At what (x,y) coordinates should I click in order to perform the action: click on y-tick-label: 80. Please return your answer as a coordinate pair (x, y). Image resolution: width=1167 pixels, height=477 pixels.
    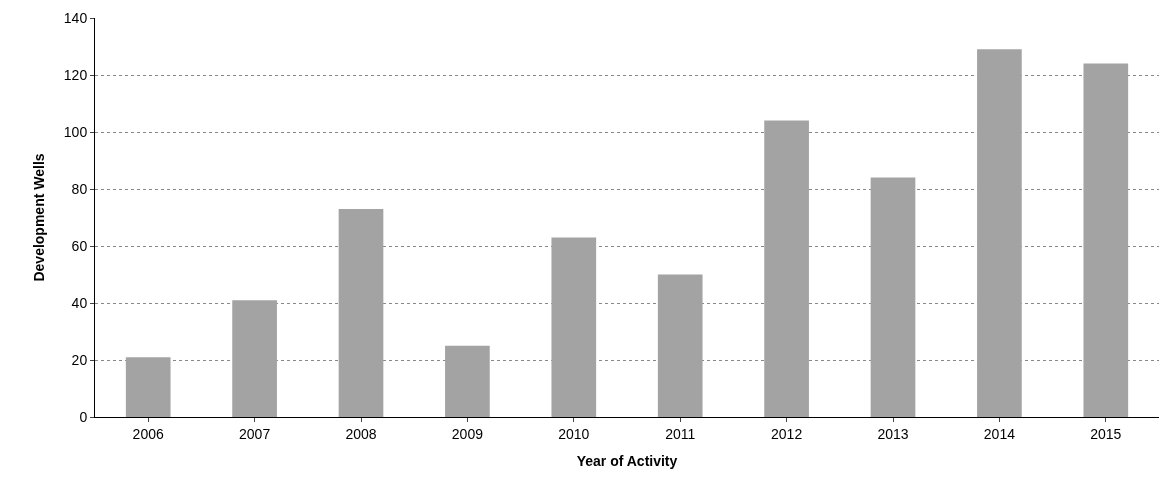
    Looking at the image, I should click on (79, 188).